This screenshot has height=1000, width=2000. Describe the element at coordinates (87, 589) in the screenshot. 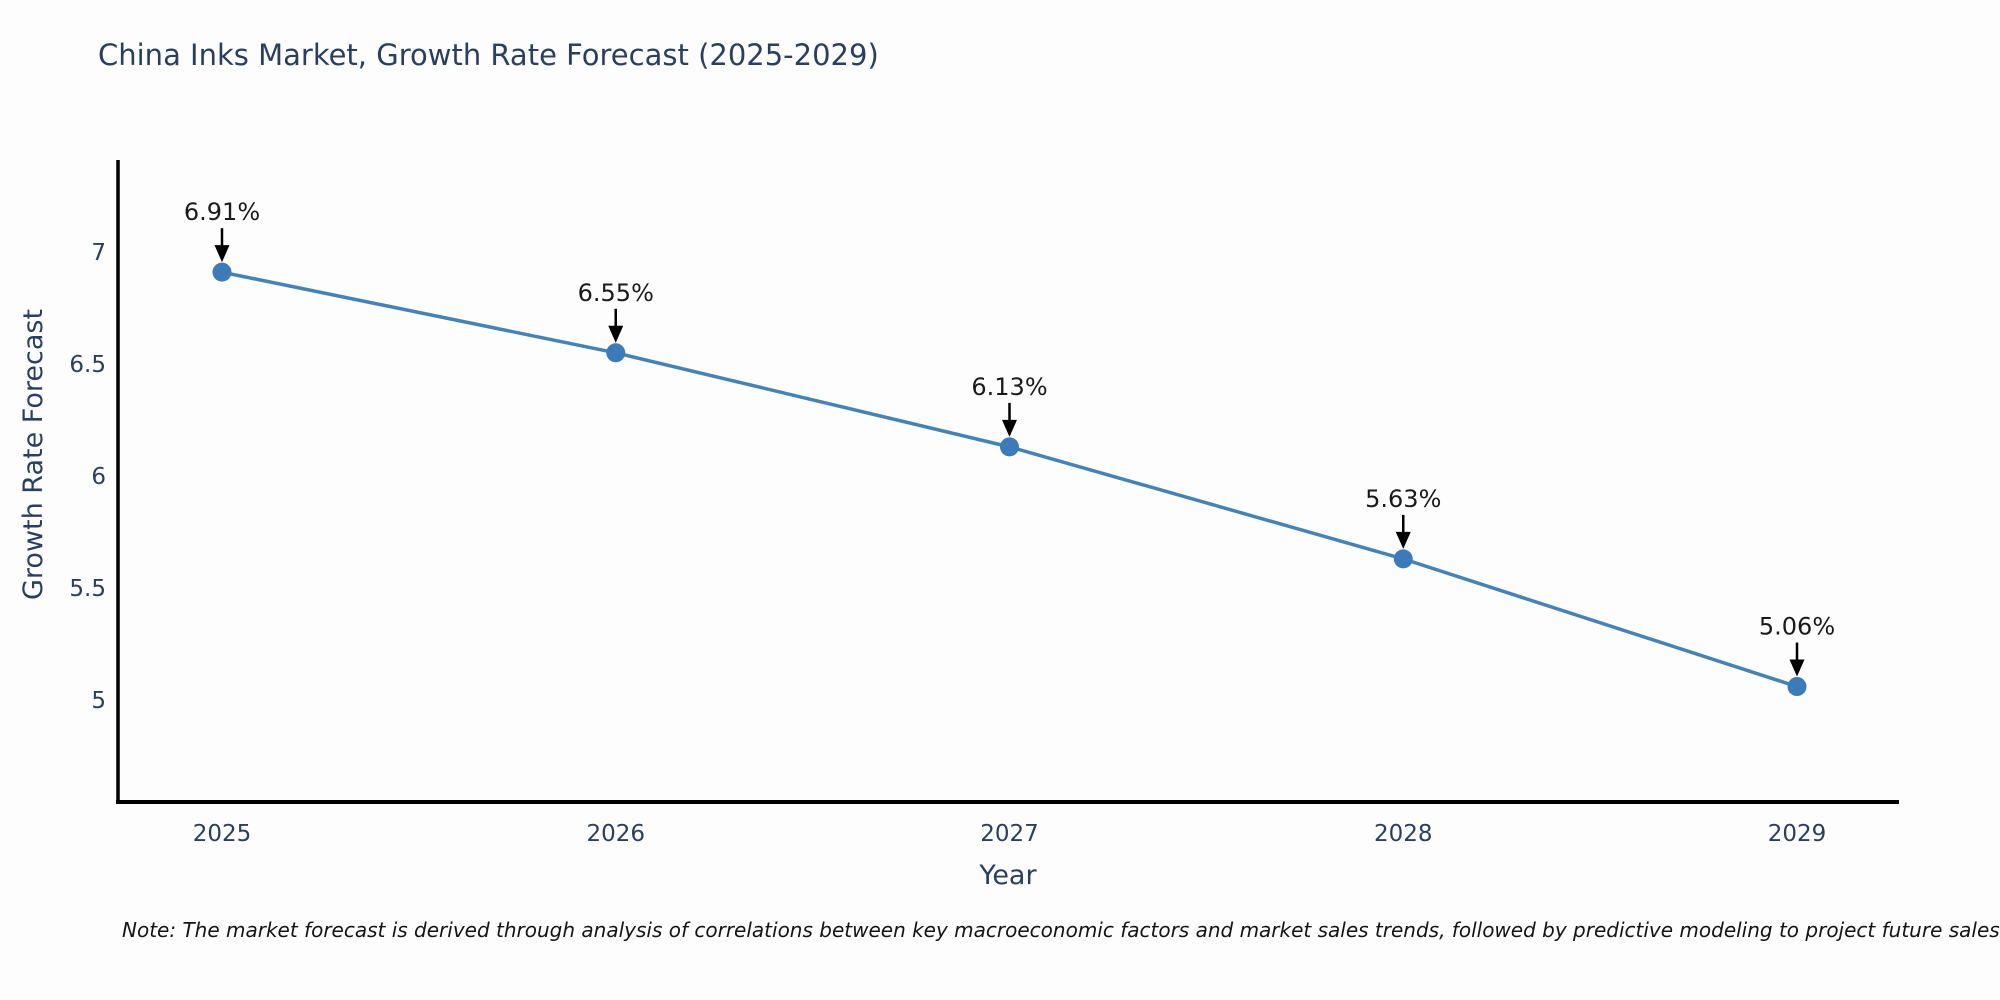

I see `y-tick-label: 5.5` at that location.